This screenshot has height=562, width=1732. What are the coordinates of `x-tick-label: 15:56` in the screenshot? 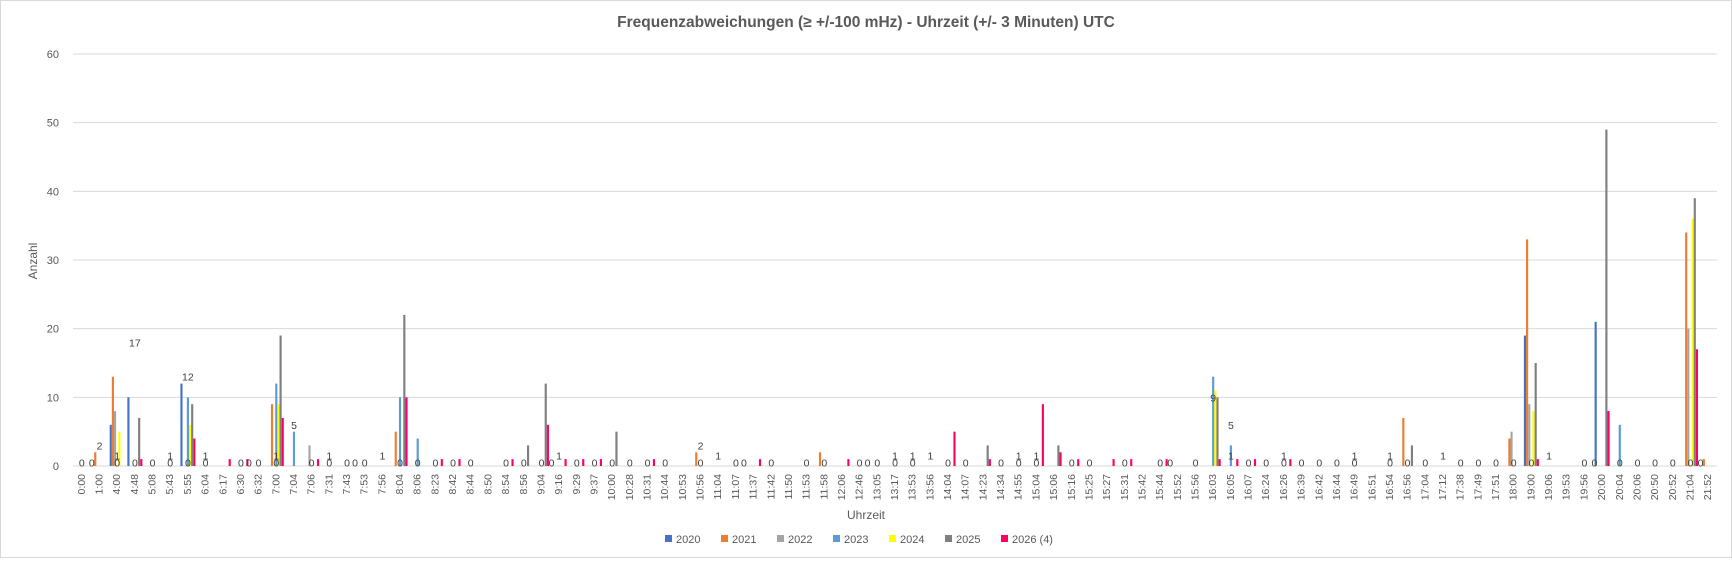 It's located at (1196, 487).